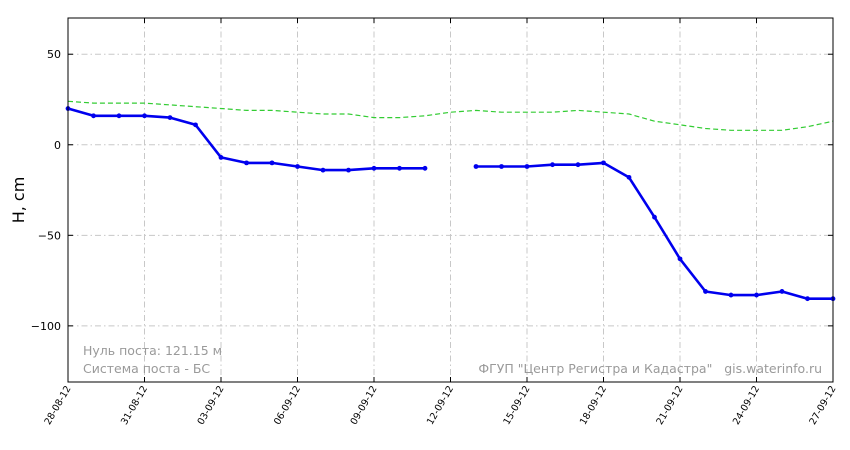 Image resolution: width=850 pixels, height=450 pixels. What do you see at coordinates (152, 350) in the screenshot?
I see `zero-line-note: Нуль поста: 121.15 м` at bounding box center [152, 350].